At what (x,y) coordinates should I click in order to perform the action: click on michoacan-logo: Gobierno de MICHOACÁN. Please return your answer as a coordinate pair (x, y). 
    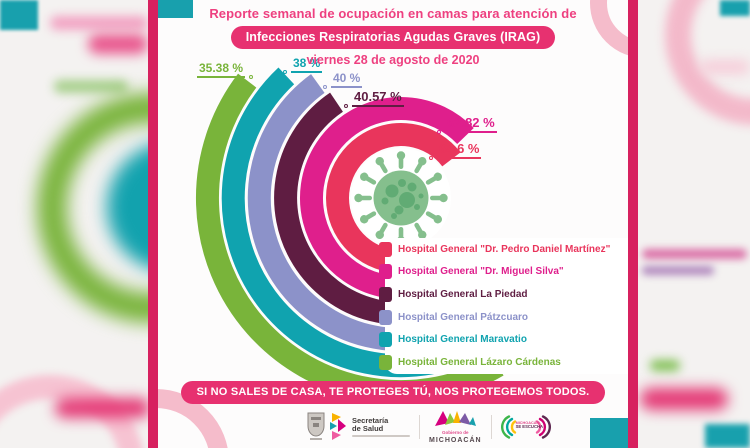
    Looking at the image, I should click on (455, 427).